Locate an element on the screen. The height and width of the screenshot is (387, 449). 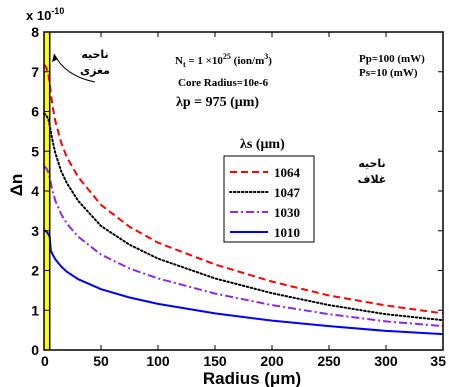
x-tick-label: 300 is located at coordinates (386, 361).